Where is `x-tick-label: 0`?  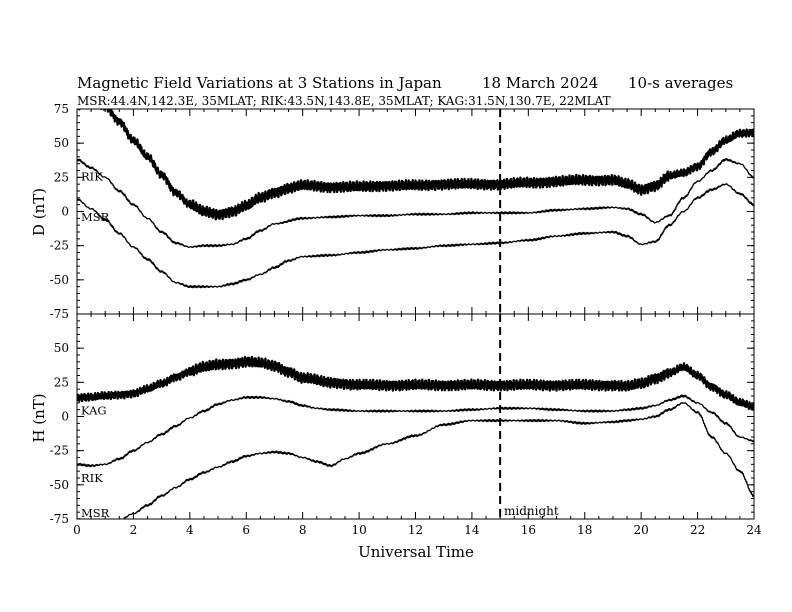
x-tick-label: 0 is located at coordinates (77, 530).